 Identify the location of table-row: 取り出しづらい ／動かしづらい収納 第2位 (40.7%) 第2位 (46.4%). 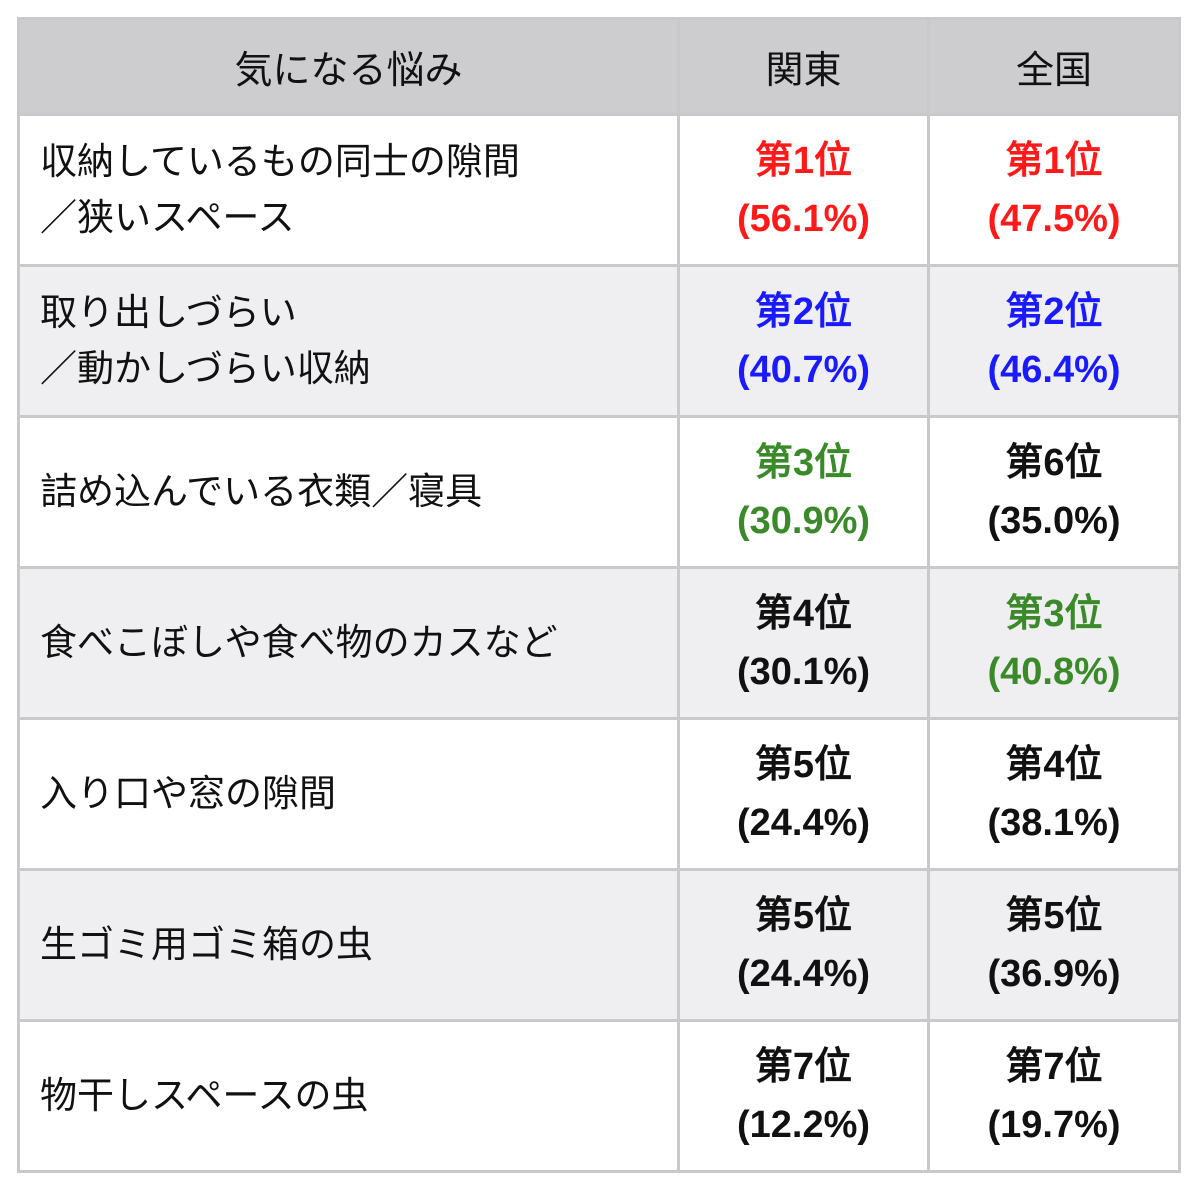
(599, 341).